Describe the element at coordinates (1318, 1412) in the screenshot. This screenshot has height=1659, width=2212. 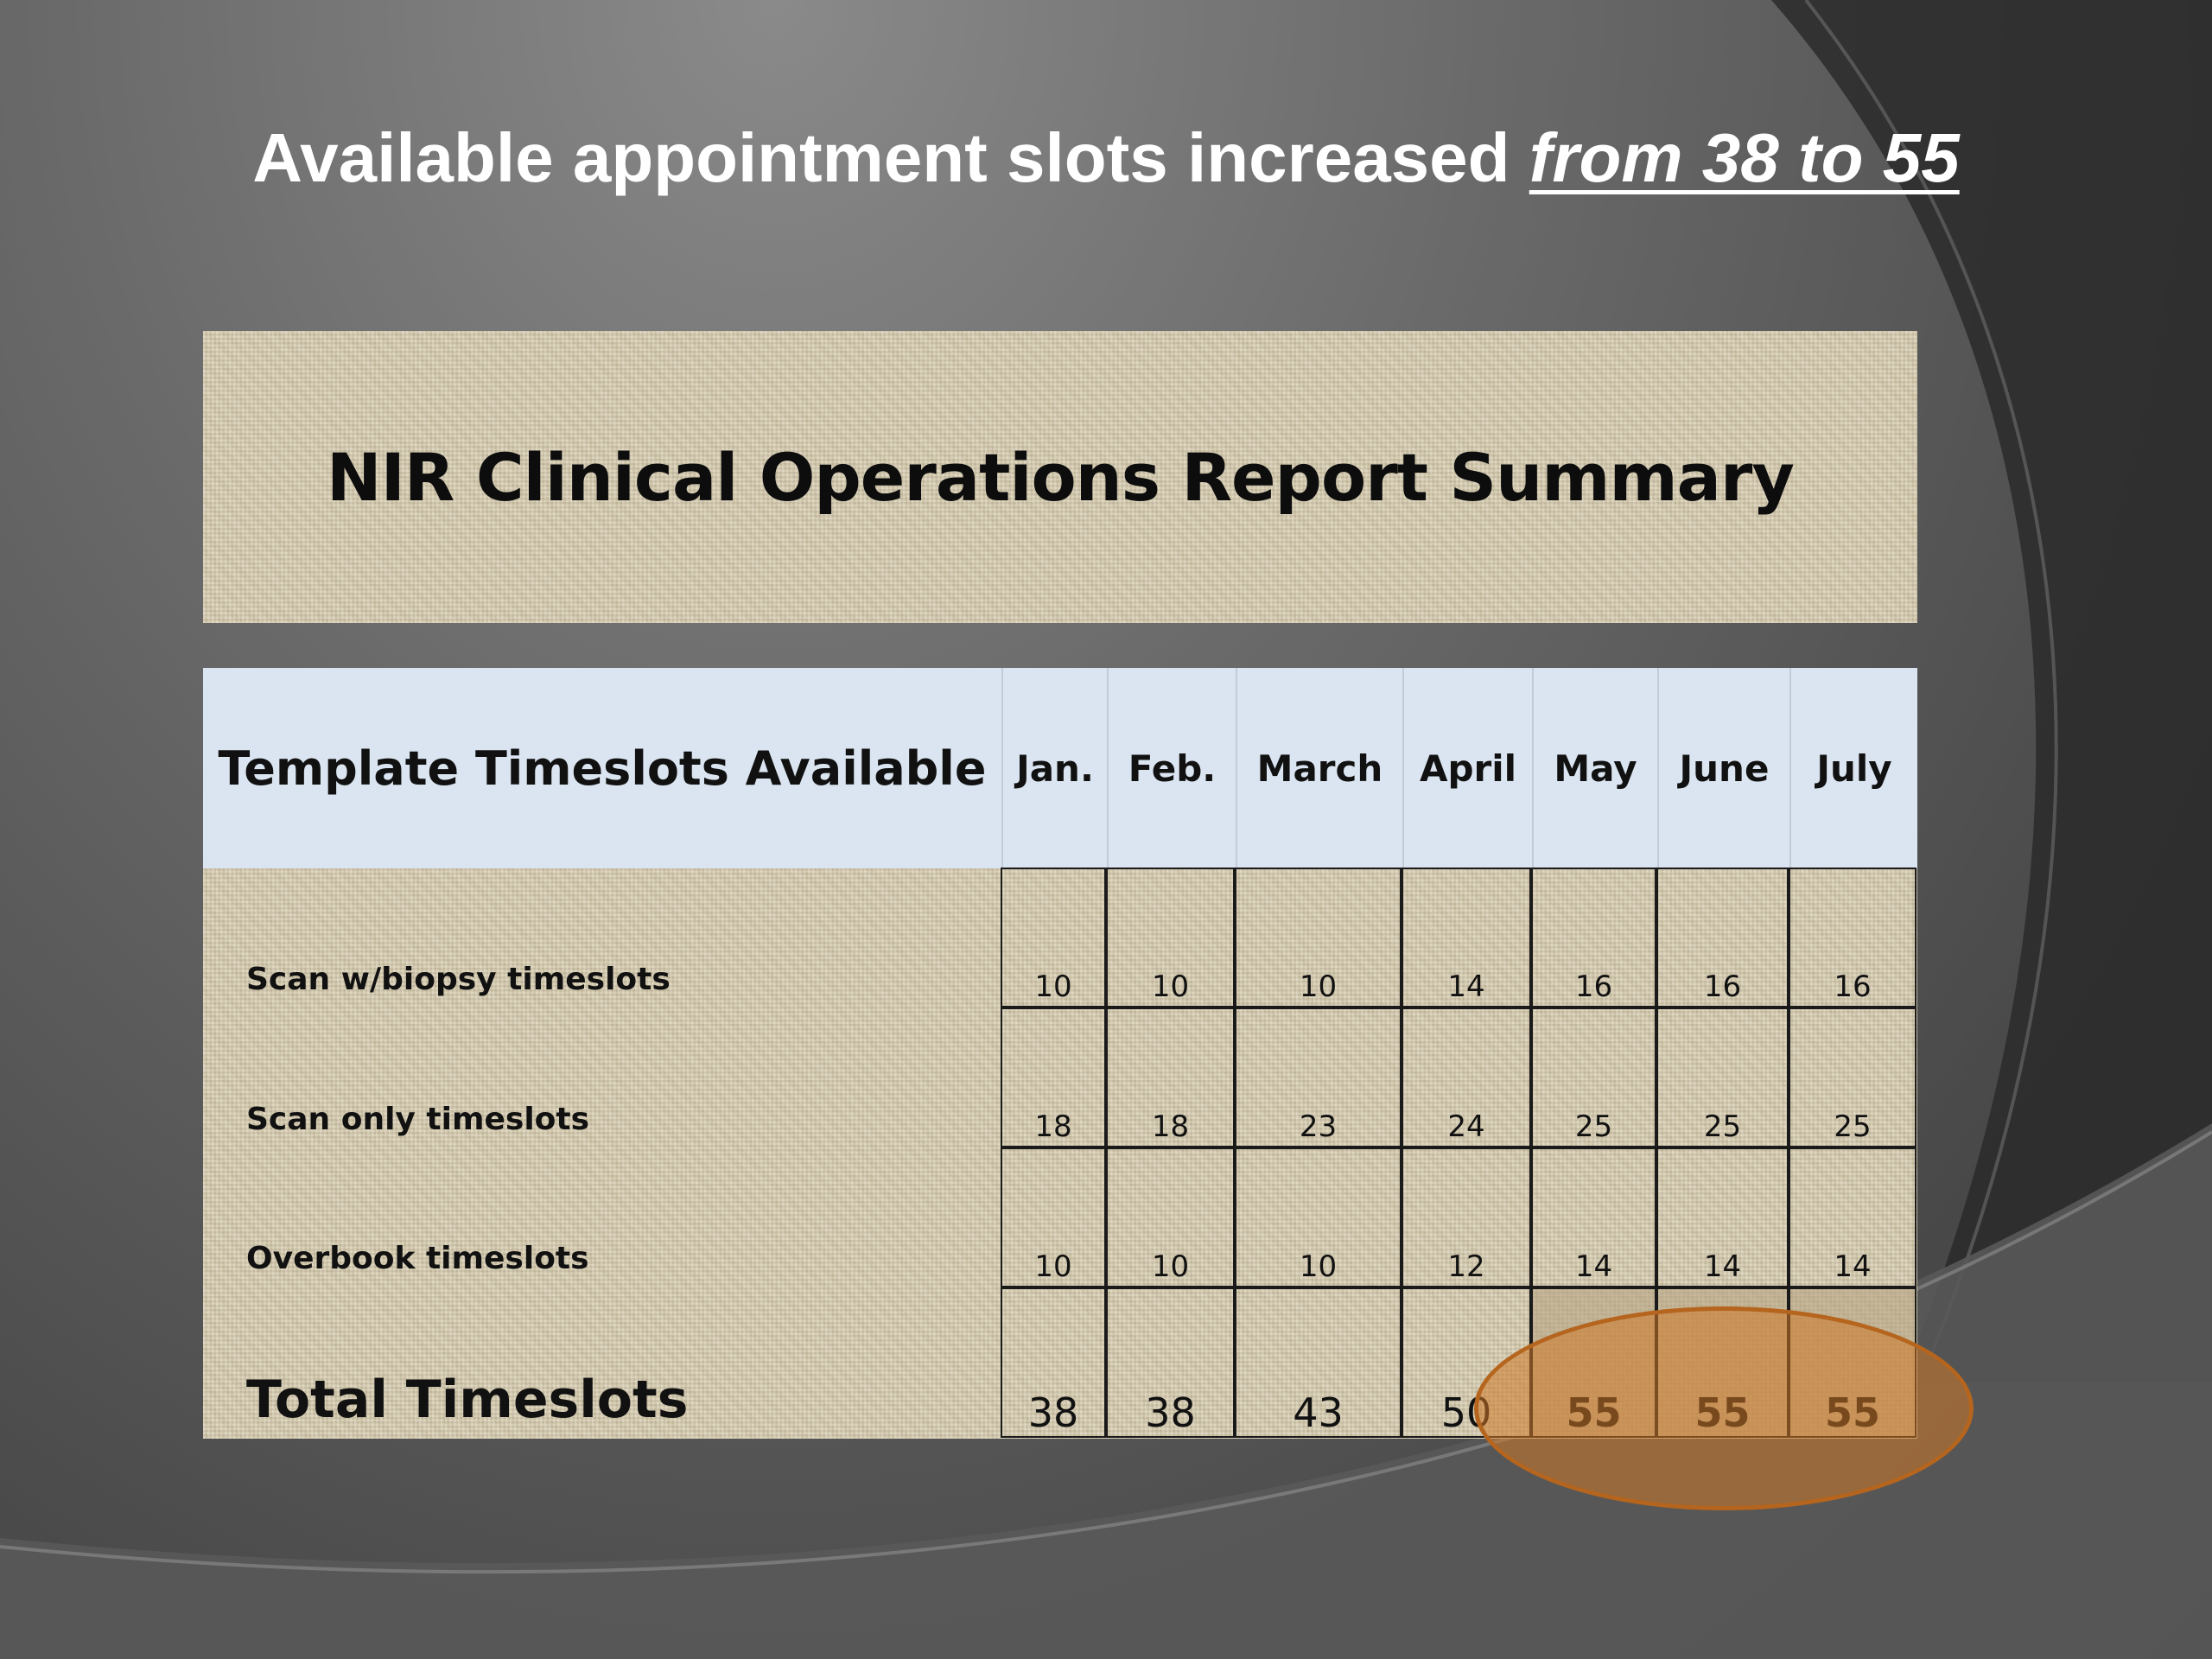
I see `cell-value: 43` at that location.